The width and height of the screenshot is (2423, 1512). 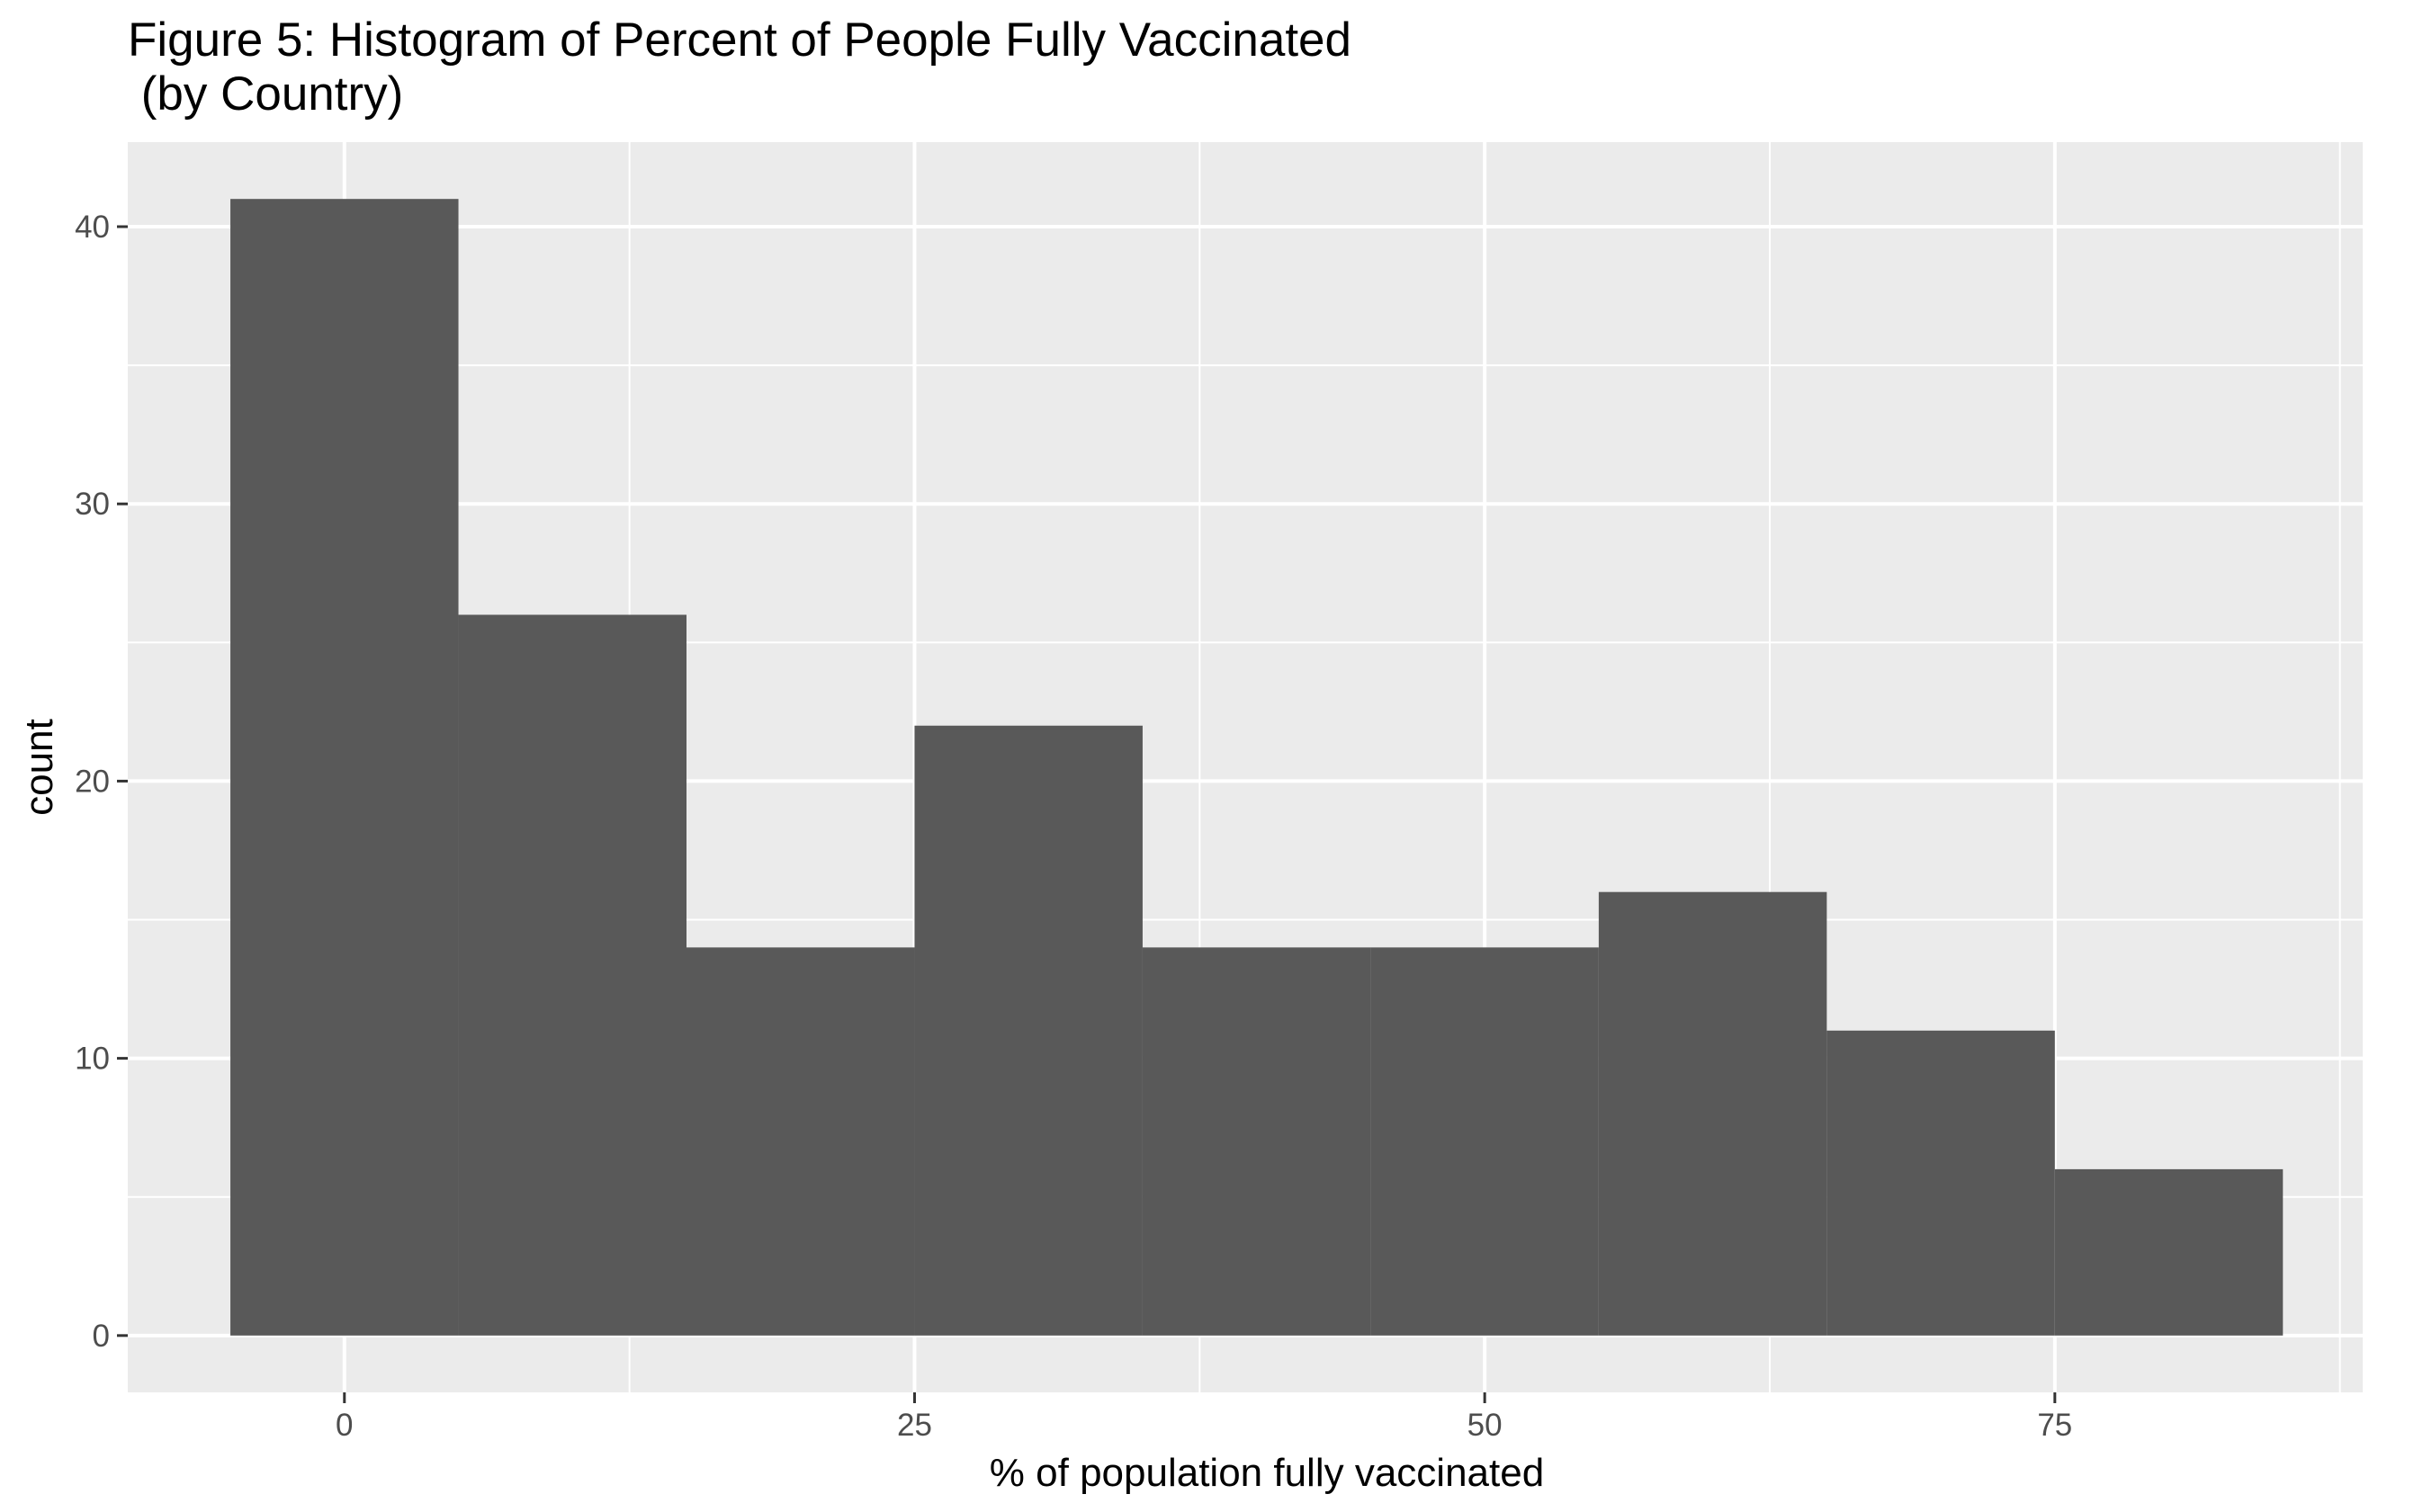 What do you see at coordinates (2054, 1425) in the screenshot?
I see `x-tick-label: 75` at bounding box center [2054, 1425].